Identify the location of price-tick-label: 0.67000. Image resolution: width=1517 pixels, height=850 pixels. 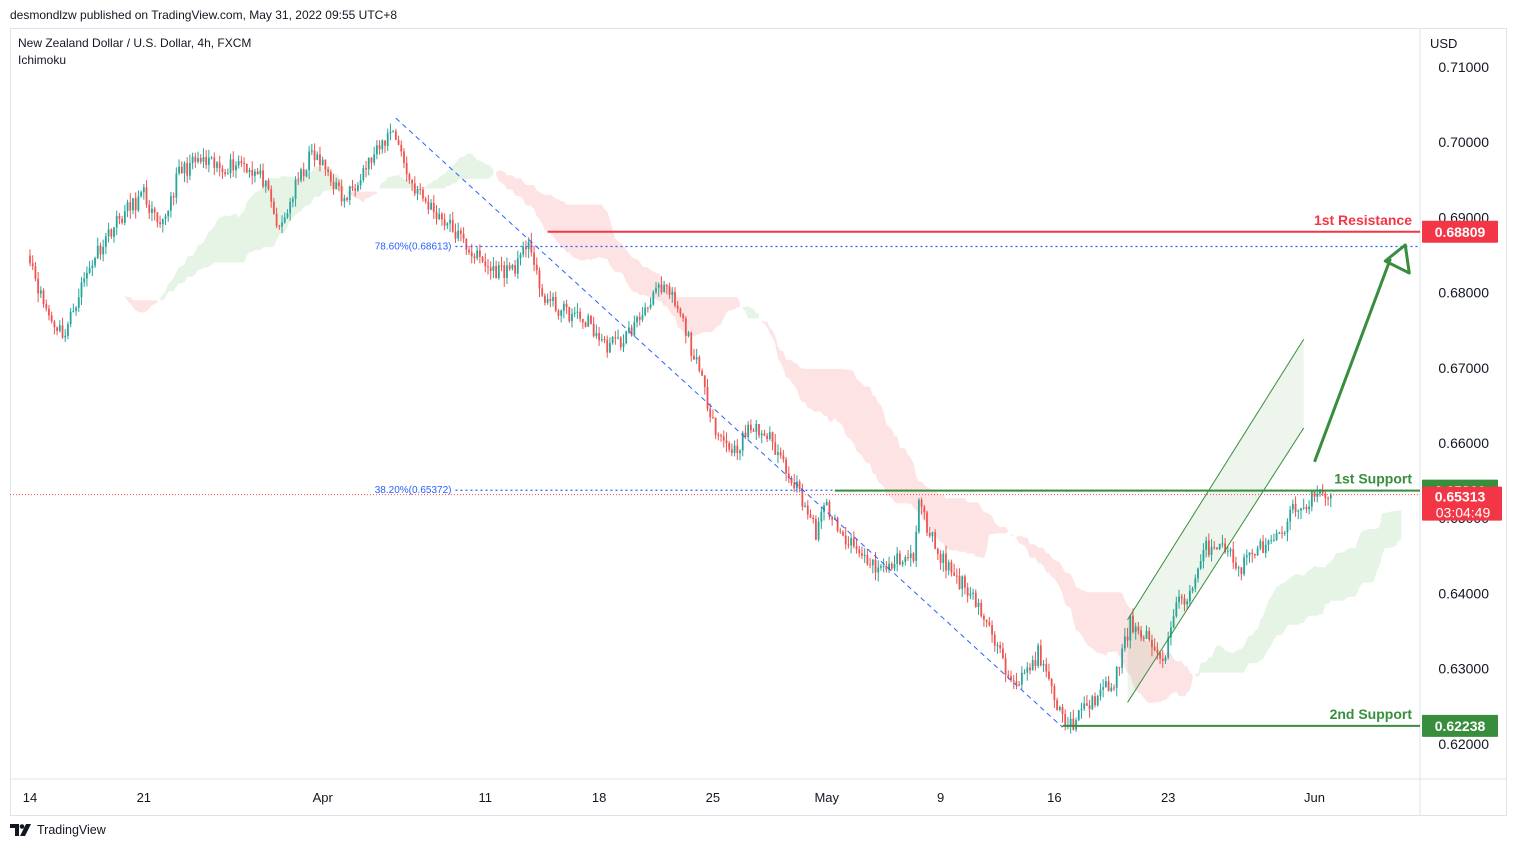
(1463, 368).